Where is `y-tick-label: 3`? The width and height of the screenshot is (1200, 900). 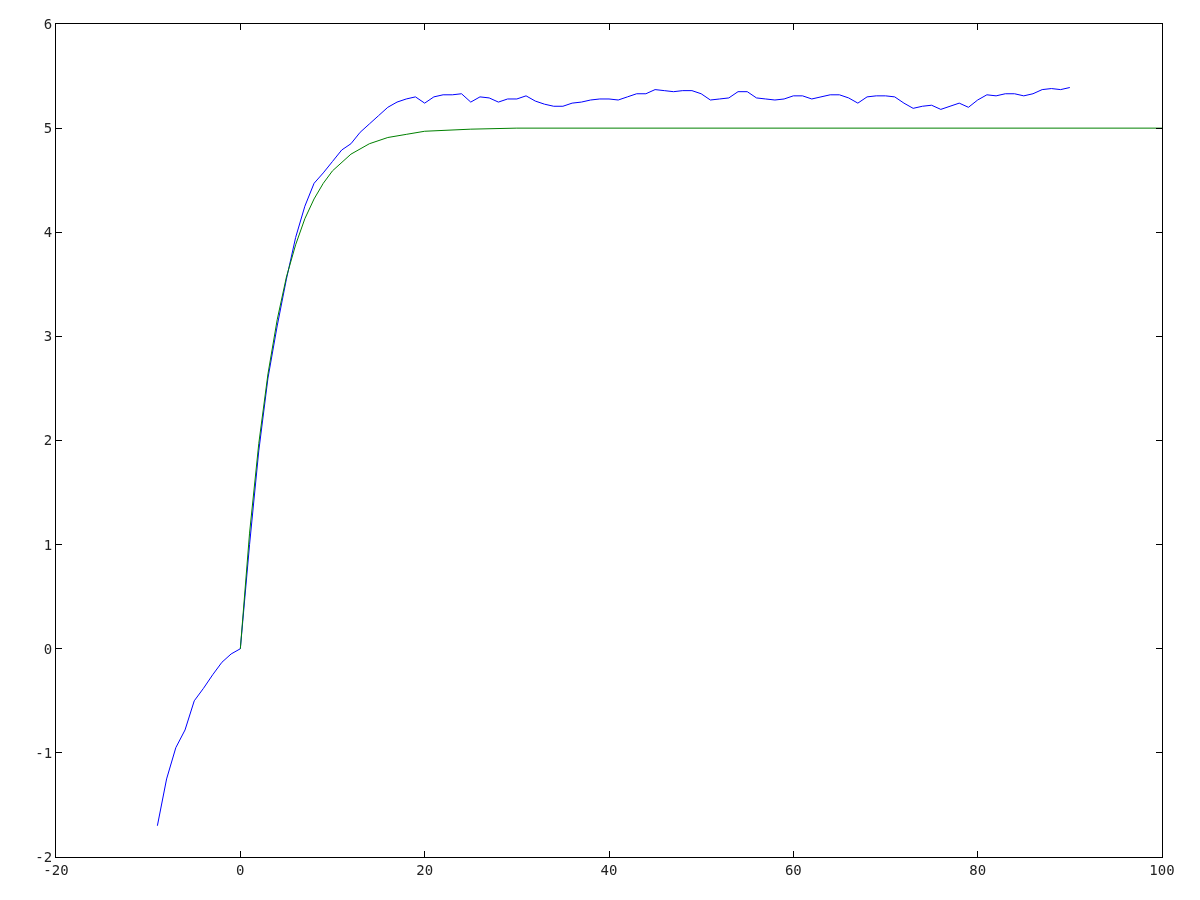
y-tick-label: 3 is located at coordinates (48, 336).